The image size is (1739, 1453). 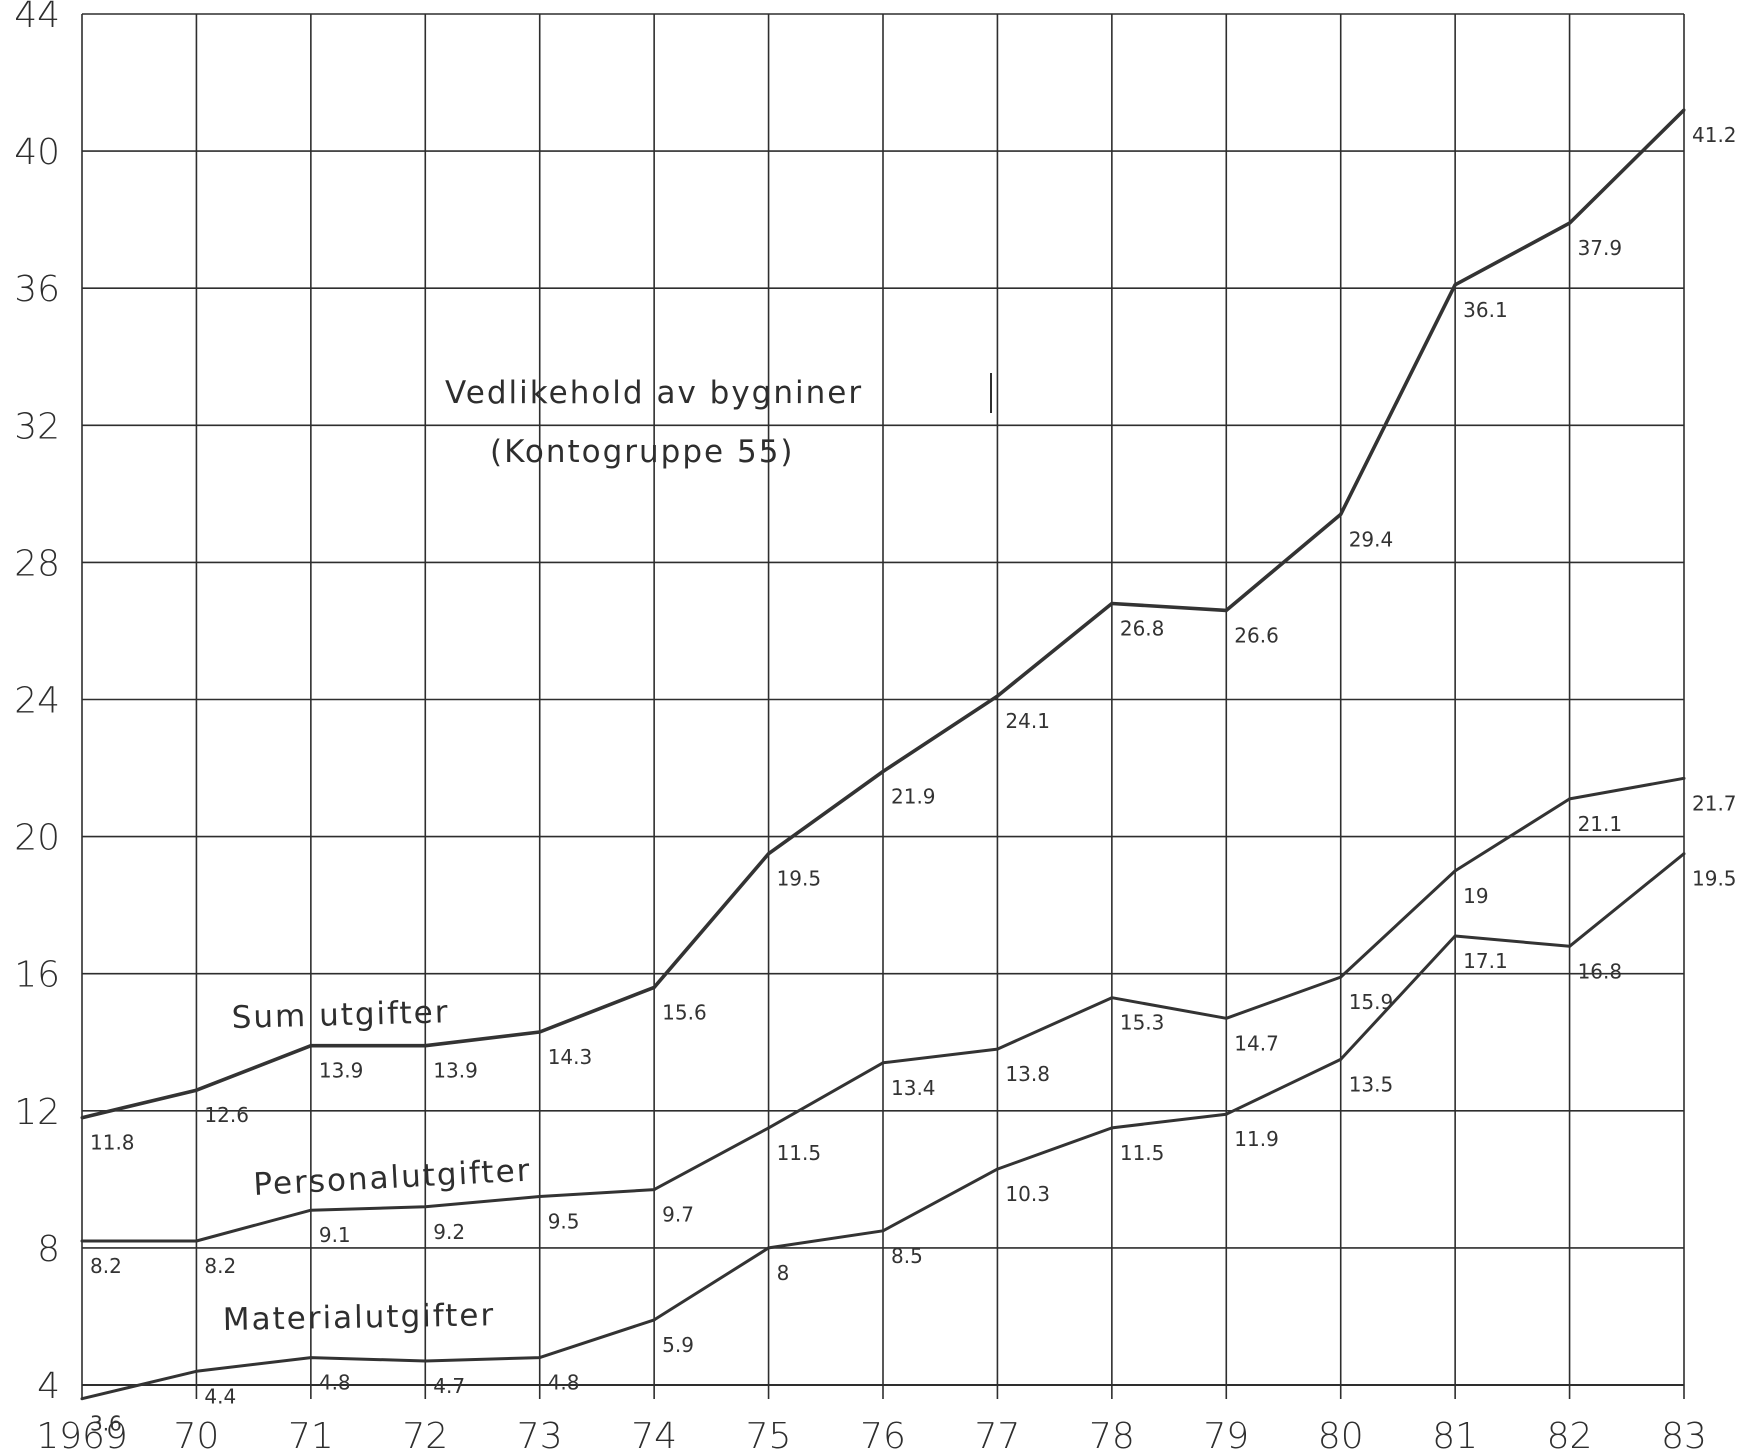 I want to click on data-label-materialutgifter: 11.5, so click(x=1142, y=1153).